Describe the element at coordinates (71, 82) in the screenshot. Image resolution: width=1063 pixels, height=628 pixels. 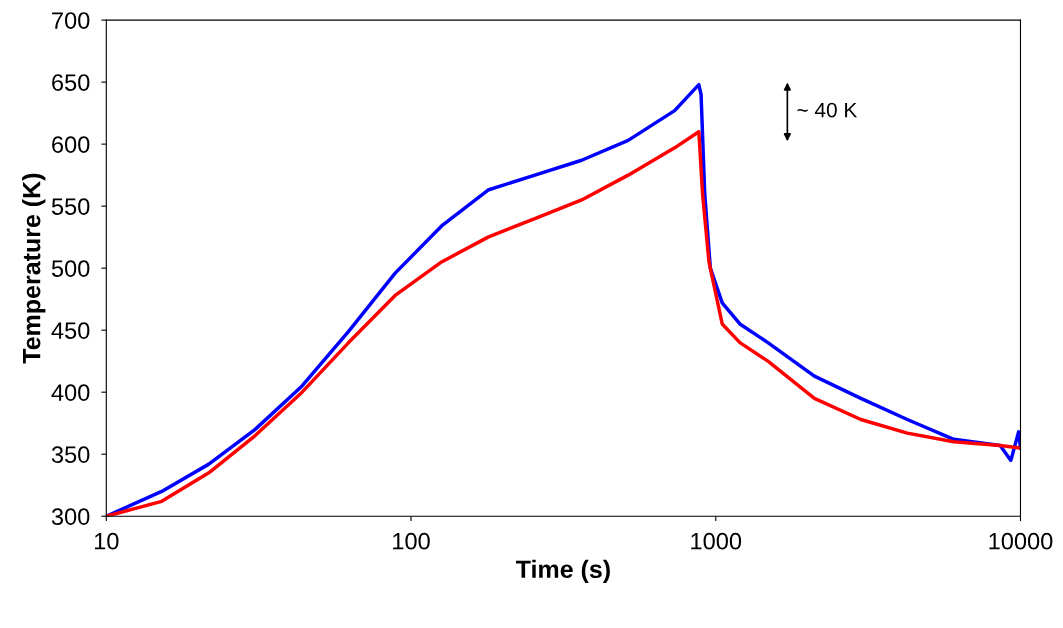
I see `y-tick-label: 650` at that location.